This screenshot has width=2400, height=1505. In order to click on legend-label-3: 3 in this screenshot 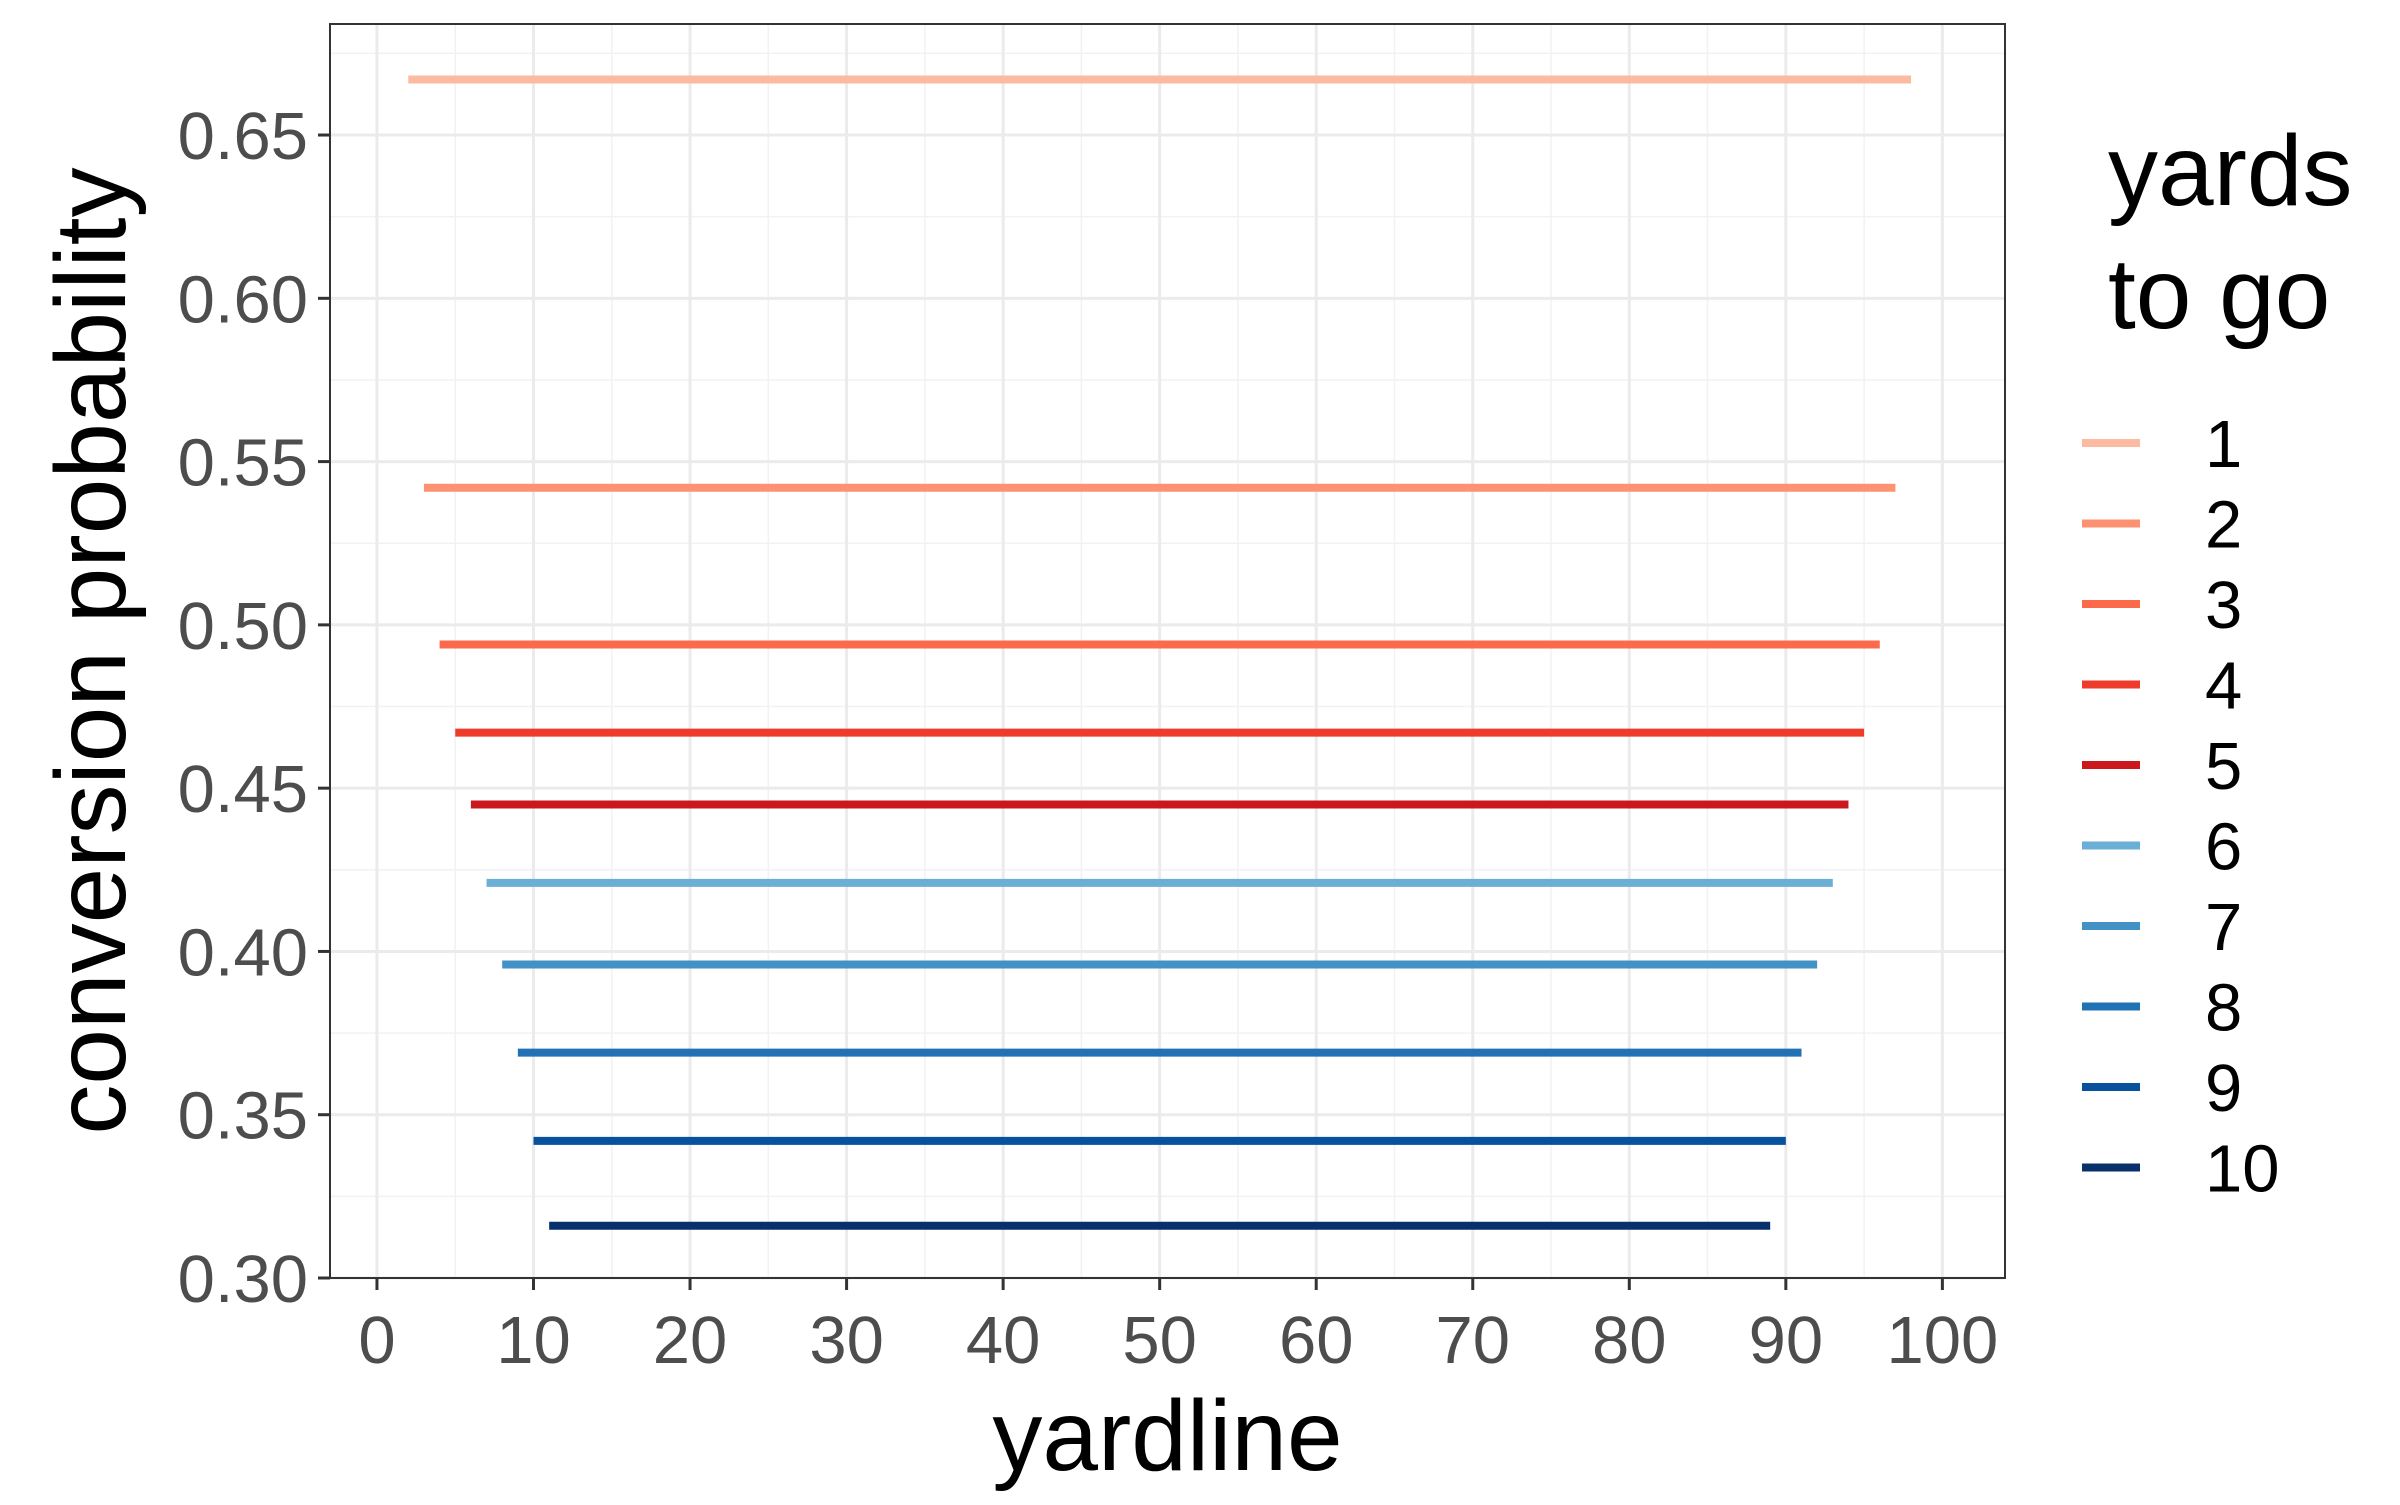, I will do `click(2223, 605)`.